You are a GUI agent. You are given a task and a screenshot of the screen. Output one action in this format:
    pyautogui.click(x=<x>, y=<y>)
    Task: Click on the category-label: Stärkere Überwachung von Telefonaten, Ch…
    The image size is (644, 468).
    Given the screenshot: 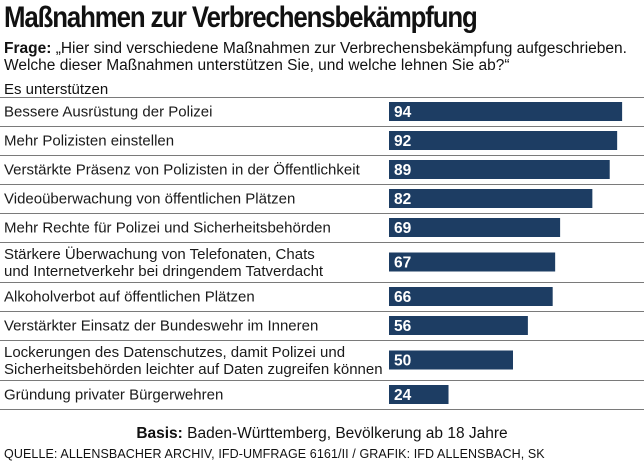 What is the action you would take?
    pyautogui.click(x=164, y=262)
    